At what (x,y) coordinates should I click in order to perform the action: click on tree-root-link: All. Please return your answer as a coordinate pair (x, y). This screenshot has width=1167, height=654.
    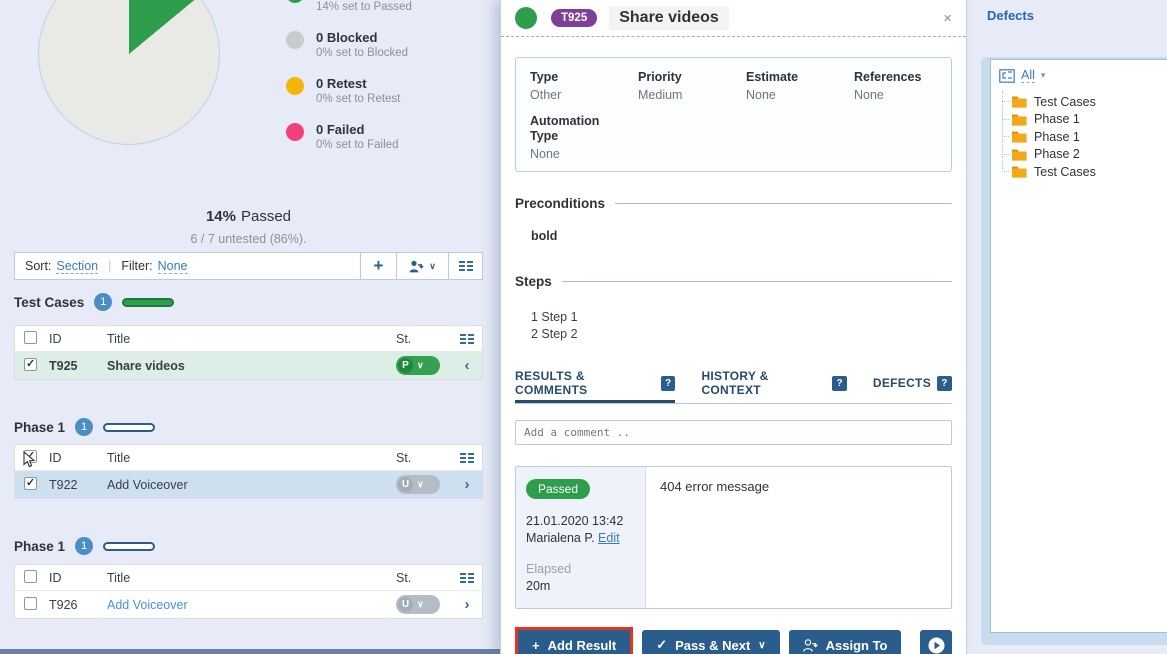
    Looking at the image, I should click on (1028, 75).